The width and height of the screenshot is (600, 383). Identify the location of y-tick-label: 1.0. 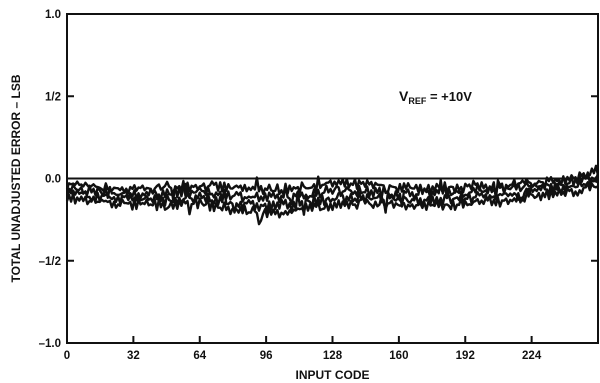
(53, 15).